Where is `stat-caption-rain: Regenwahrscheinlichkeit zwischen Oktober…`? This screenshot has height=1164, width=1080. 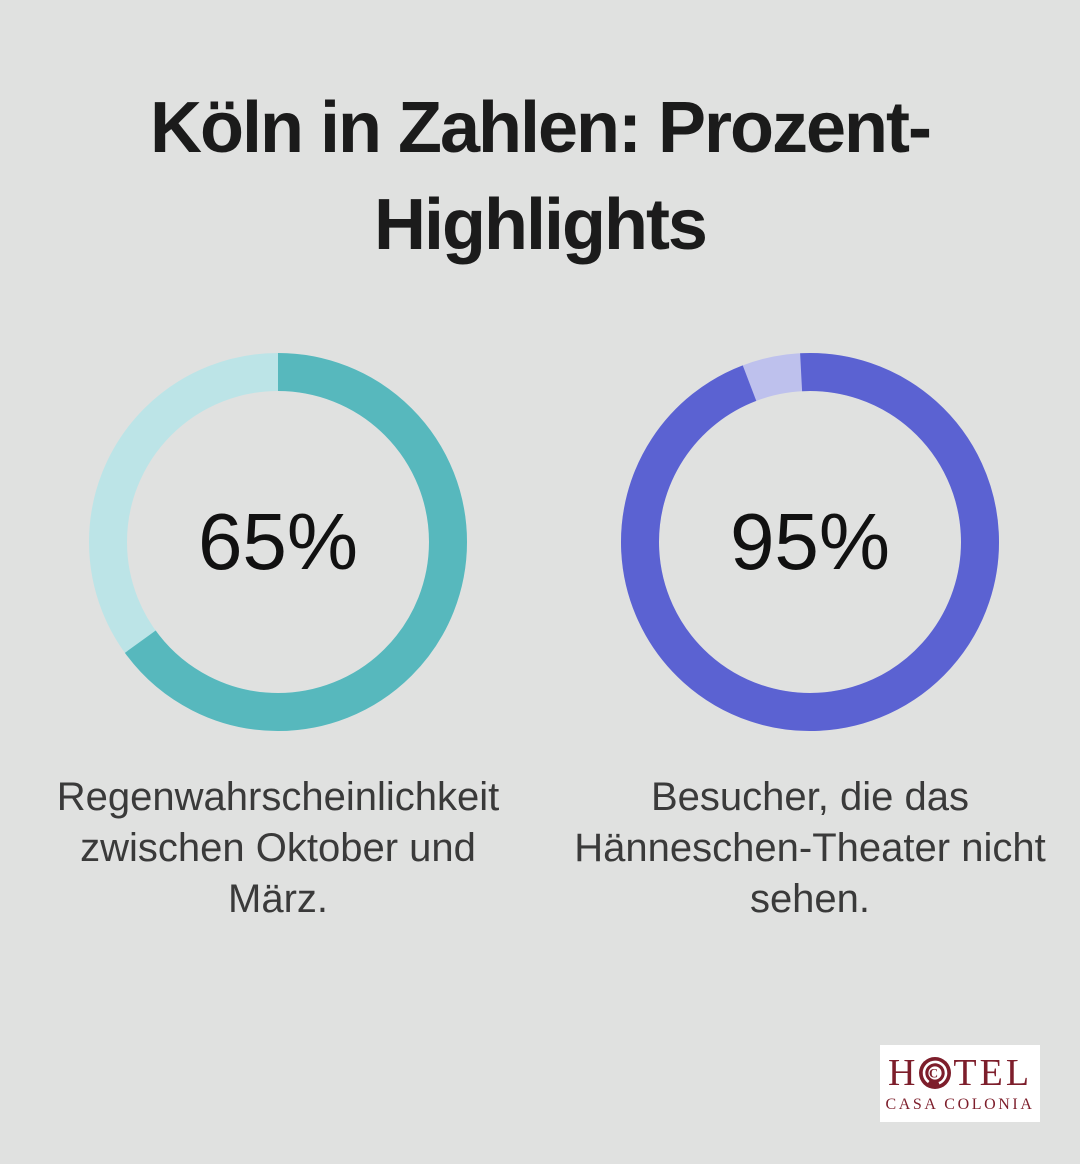 stat-caption-rain: Regenwahrscheinlichkeit zwischen Oktober… is located at coordinates (278, 848).